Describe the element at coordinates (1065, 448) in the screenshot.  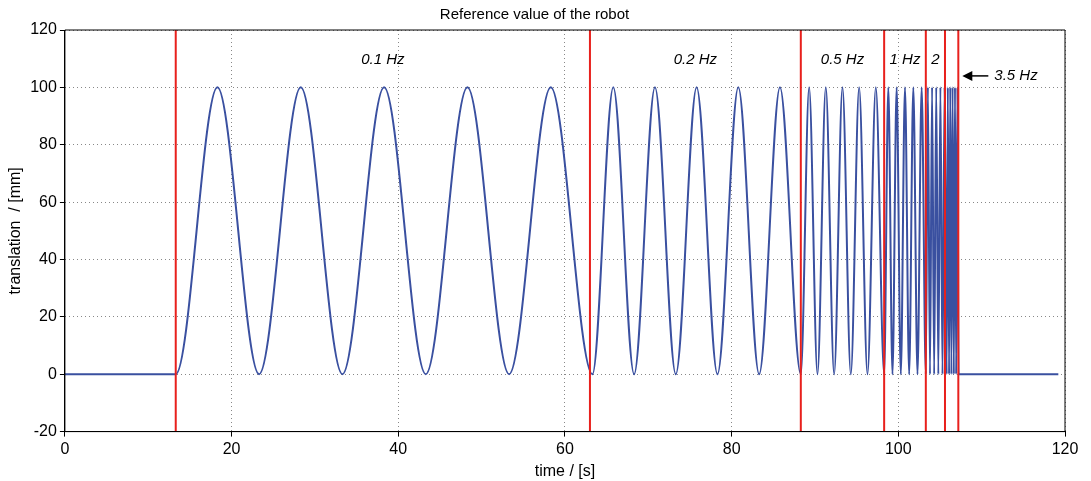
I see `x-tick-label: 120` at that location.